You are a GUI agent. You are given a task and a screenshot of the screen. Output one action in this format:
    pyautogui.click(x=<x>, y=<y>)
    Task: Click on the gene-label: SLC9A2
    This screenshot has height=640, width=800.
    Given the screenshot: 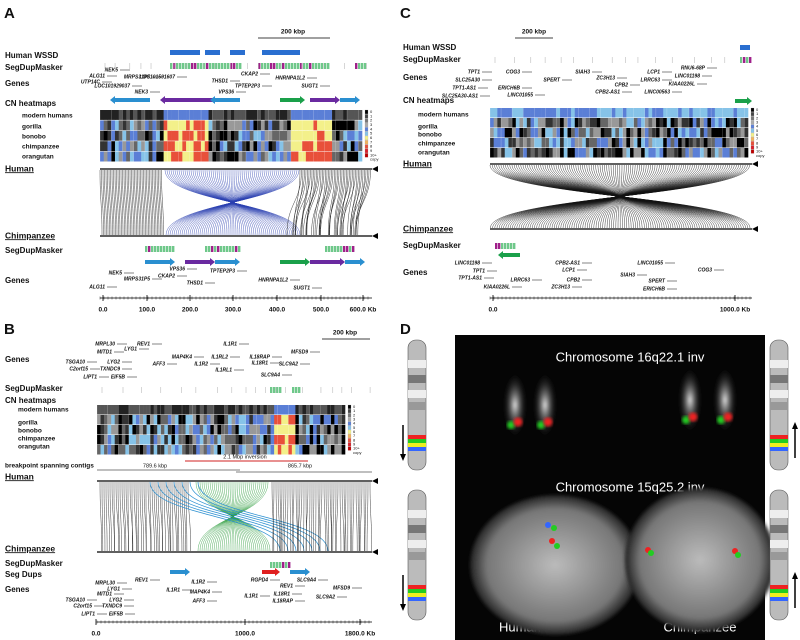 What is the action you would take?
    pyautogui.click(x=325, y=597)
    